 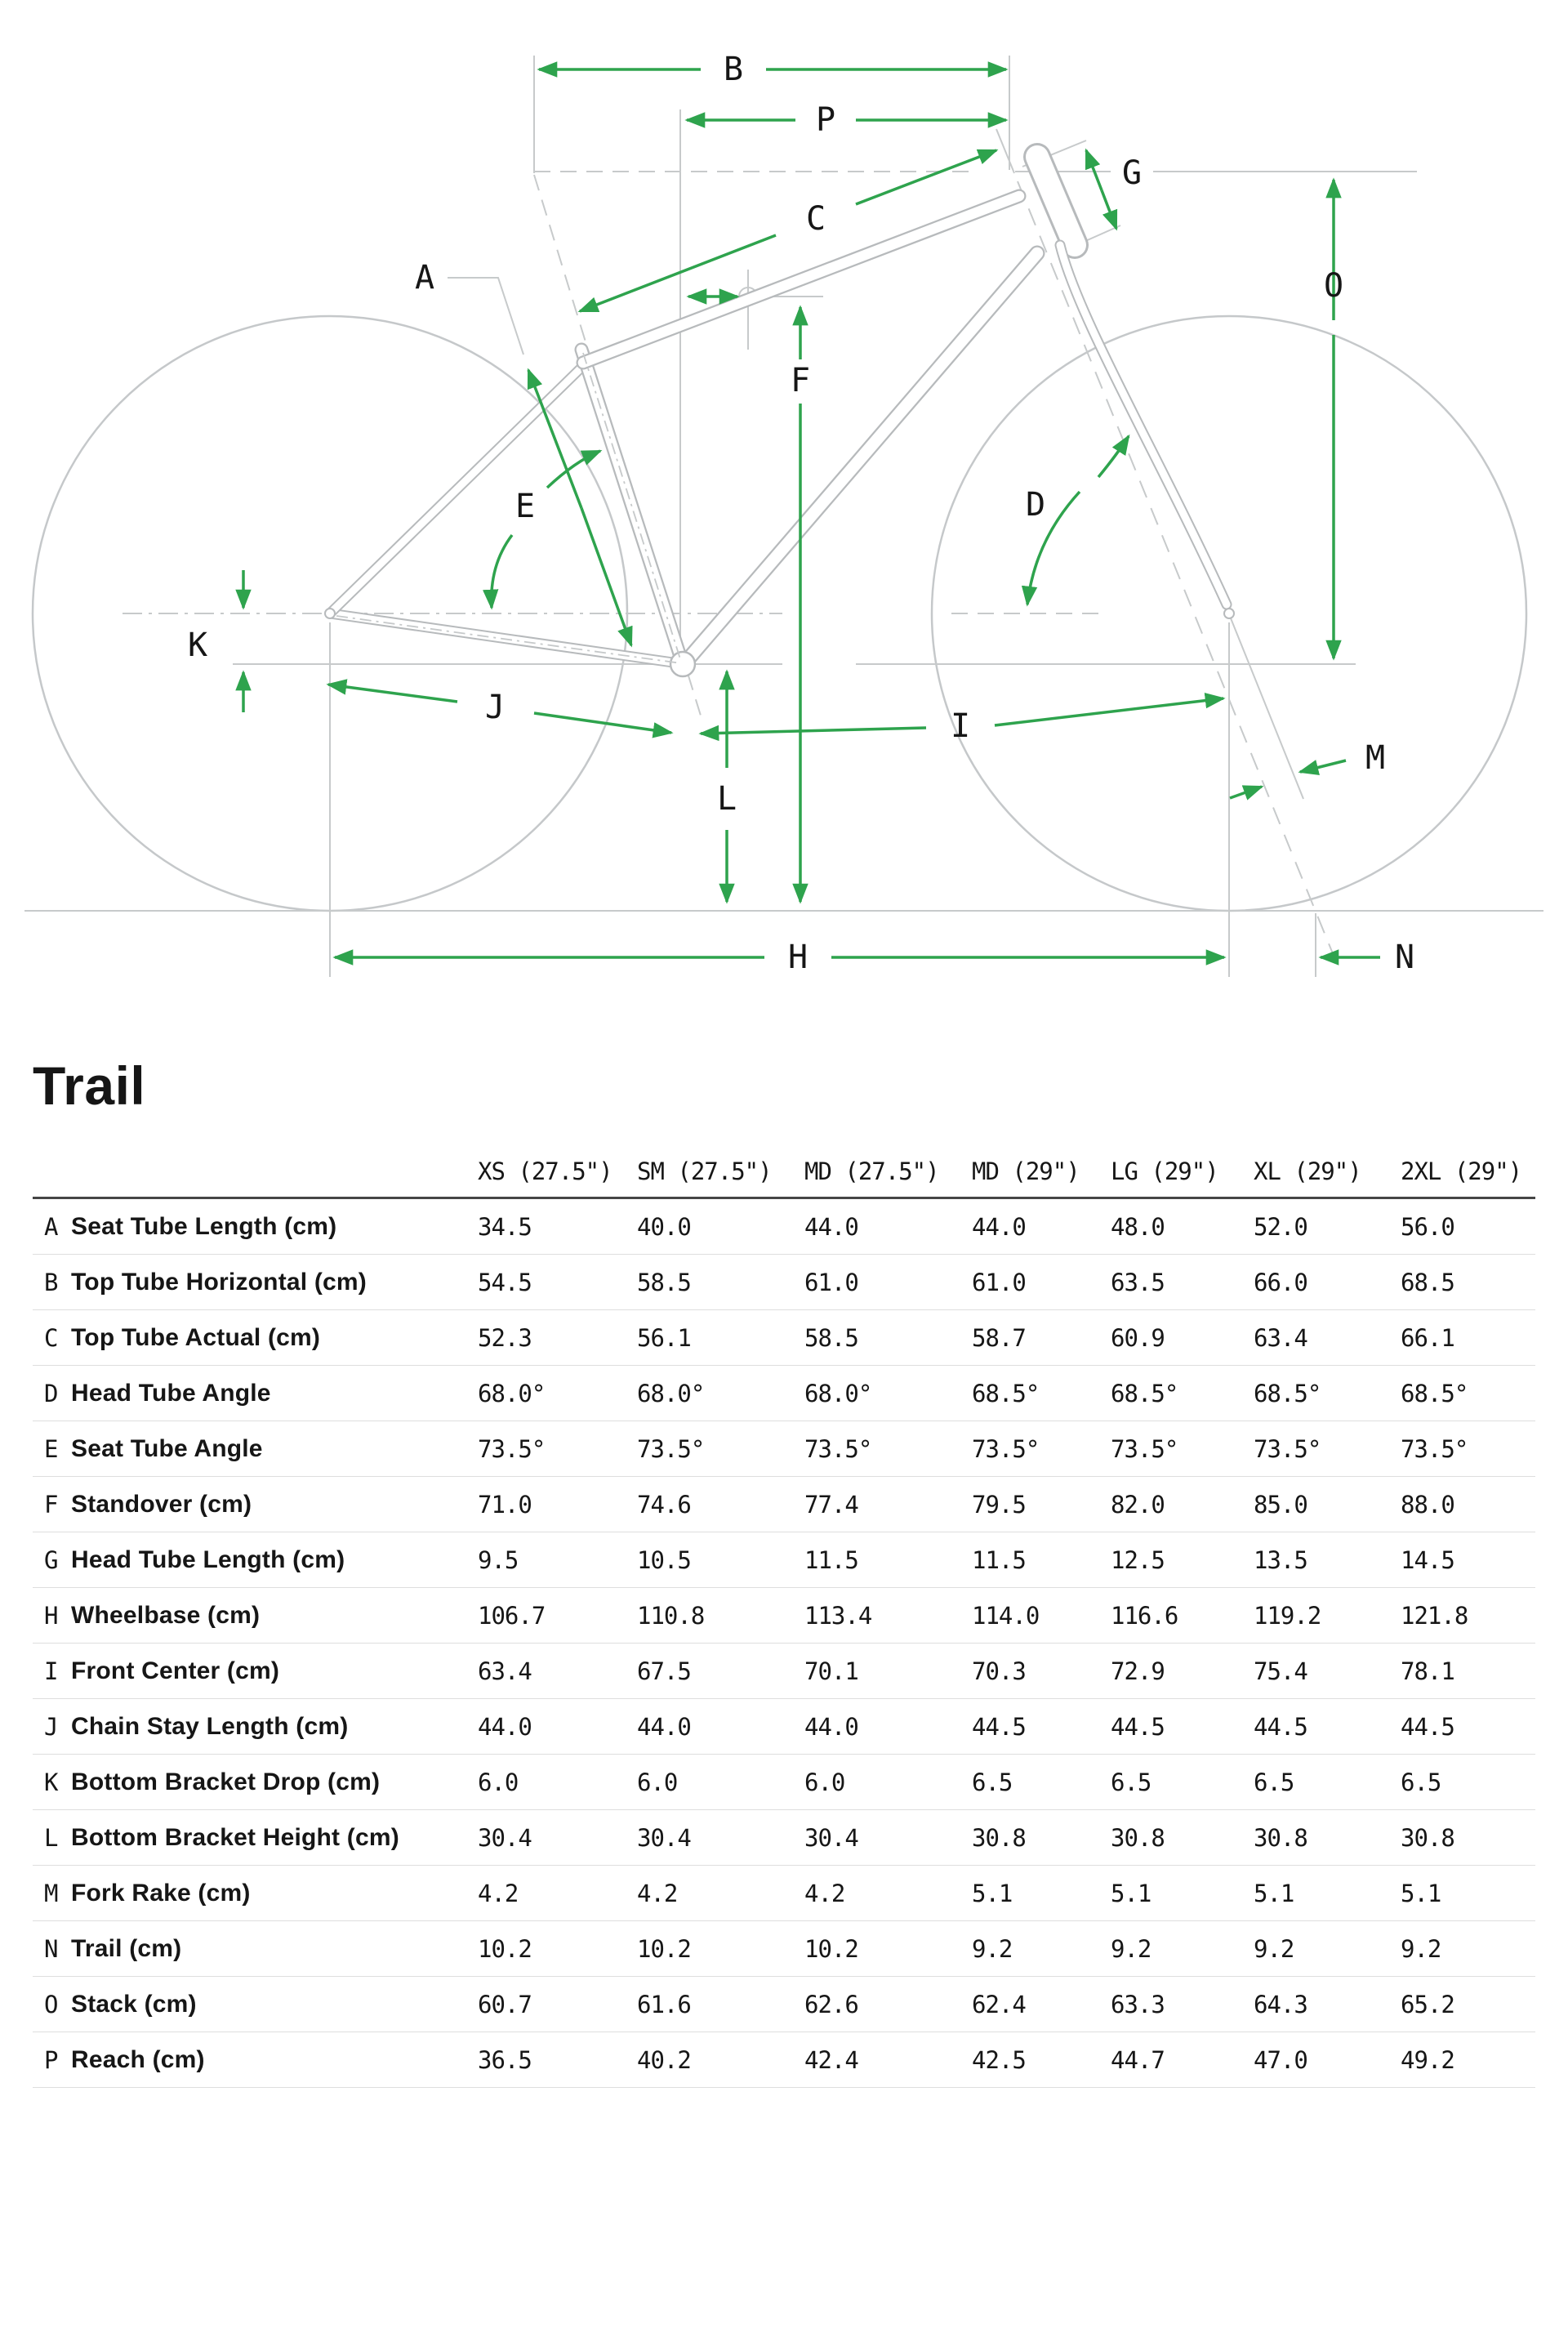 I want to click on row-value: 42.4, so click(x=831, y=2059).